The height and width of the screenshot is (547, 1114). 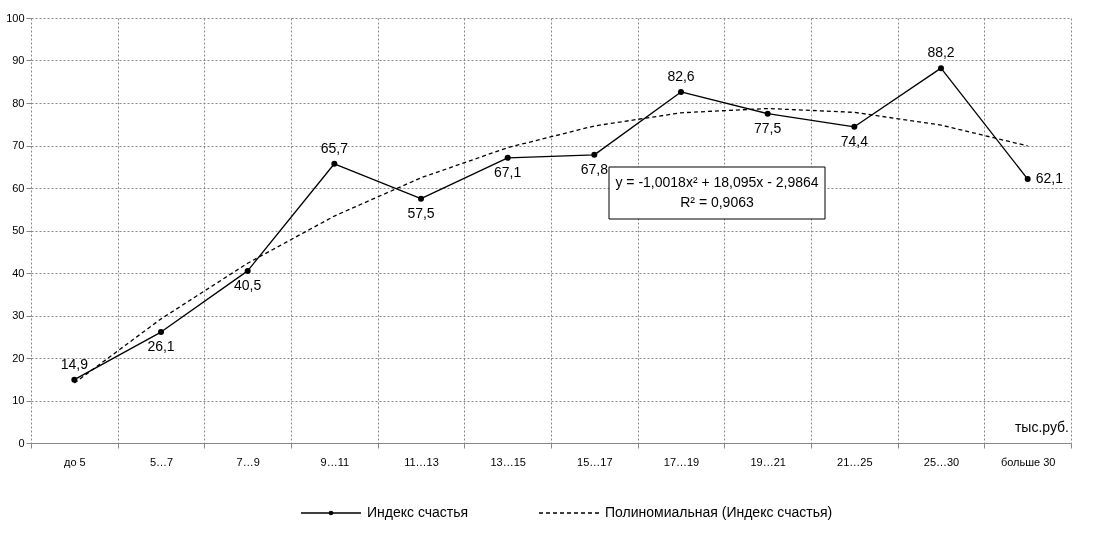 What do you see at coordinates (18, 230) in the screenshot?
I see `y-tick-label: 50` at bounding box center [18, 230].